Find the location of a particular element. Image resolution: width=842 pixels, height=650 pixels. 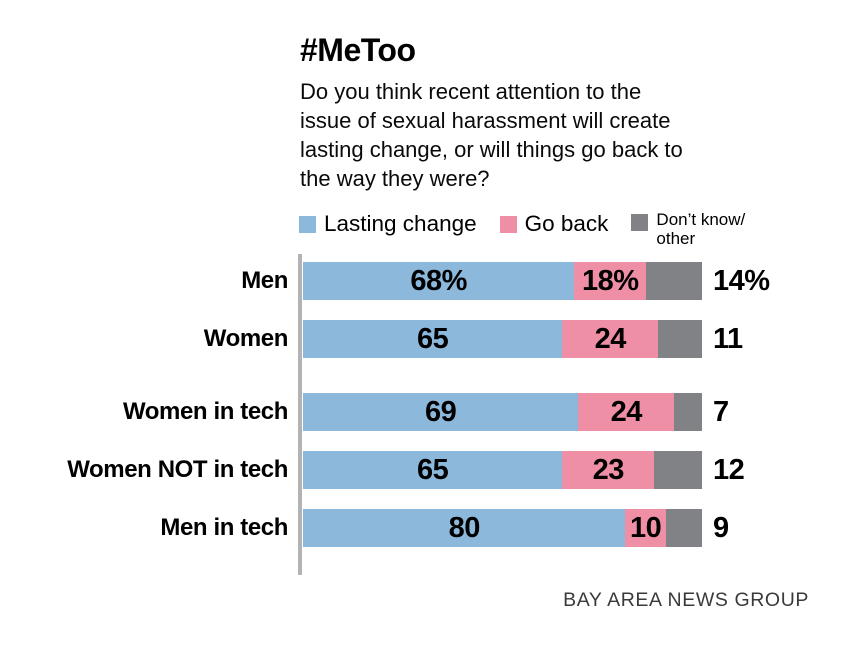

segment-go-back: 10 is located at coordinates (645, 528).